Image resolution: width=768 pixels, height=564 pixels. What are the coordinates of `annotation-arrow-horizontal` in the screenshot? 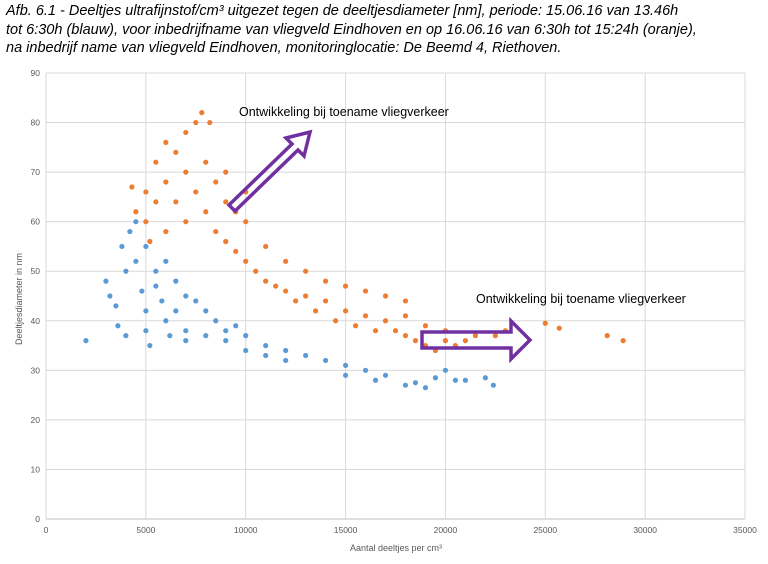 It's located at (476, 340).